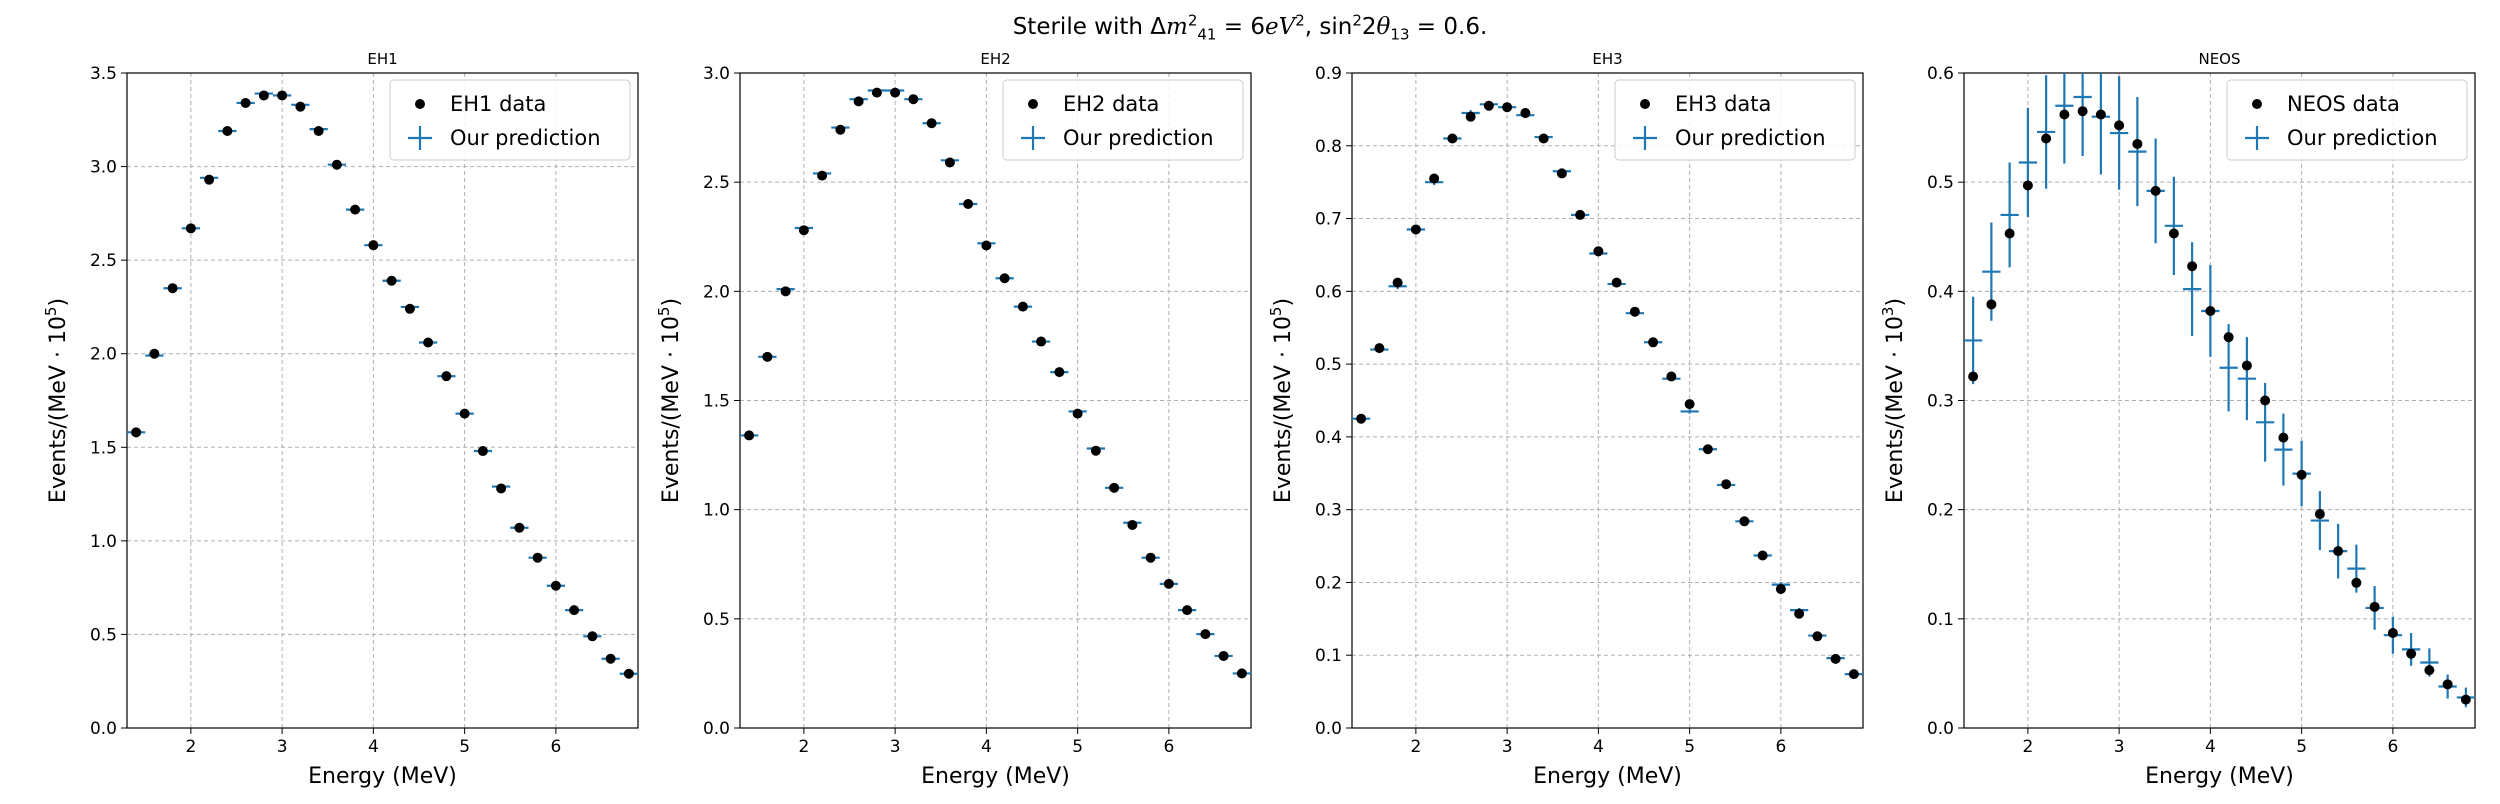 This screenshot has height=804, width=2500. What do you see at coordinates (716, 183) in the screenshot?
I see `y-tick-label: 2.5` at bounding box center [716, 183].